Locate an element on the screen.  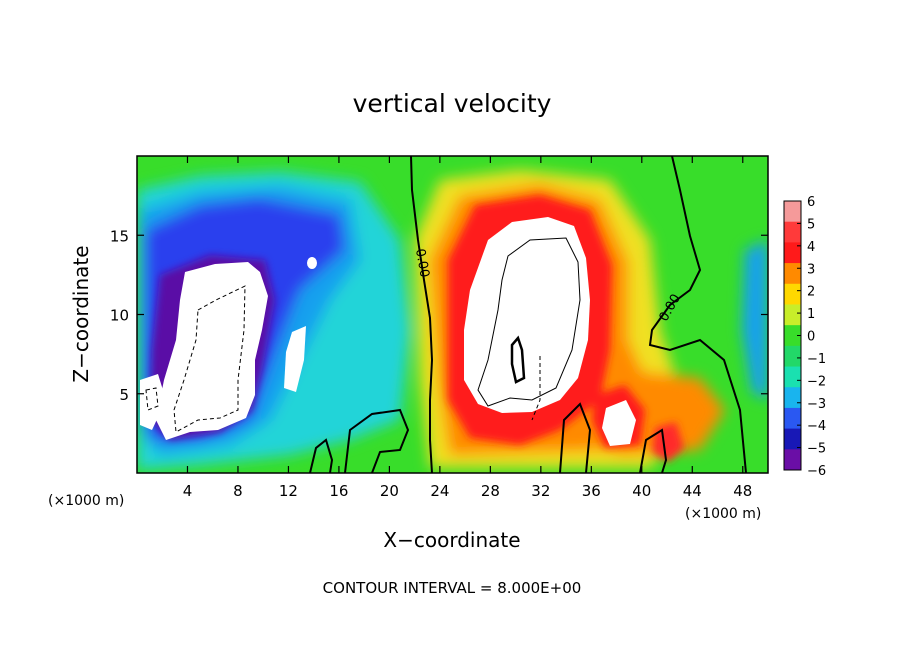
x-tick-label: 44 is located at coordinates (692, 491).